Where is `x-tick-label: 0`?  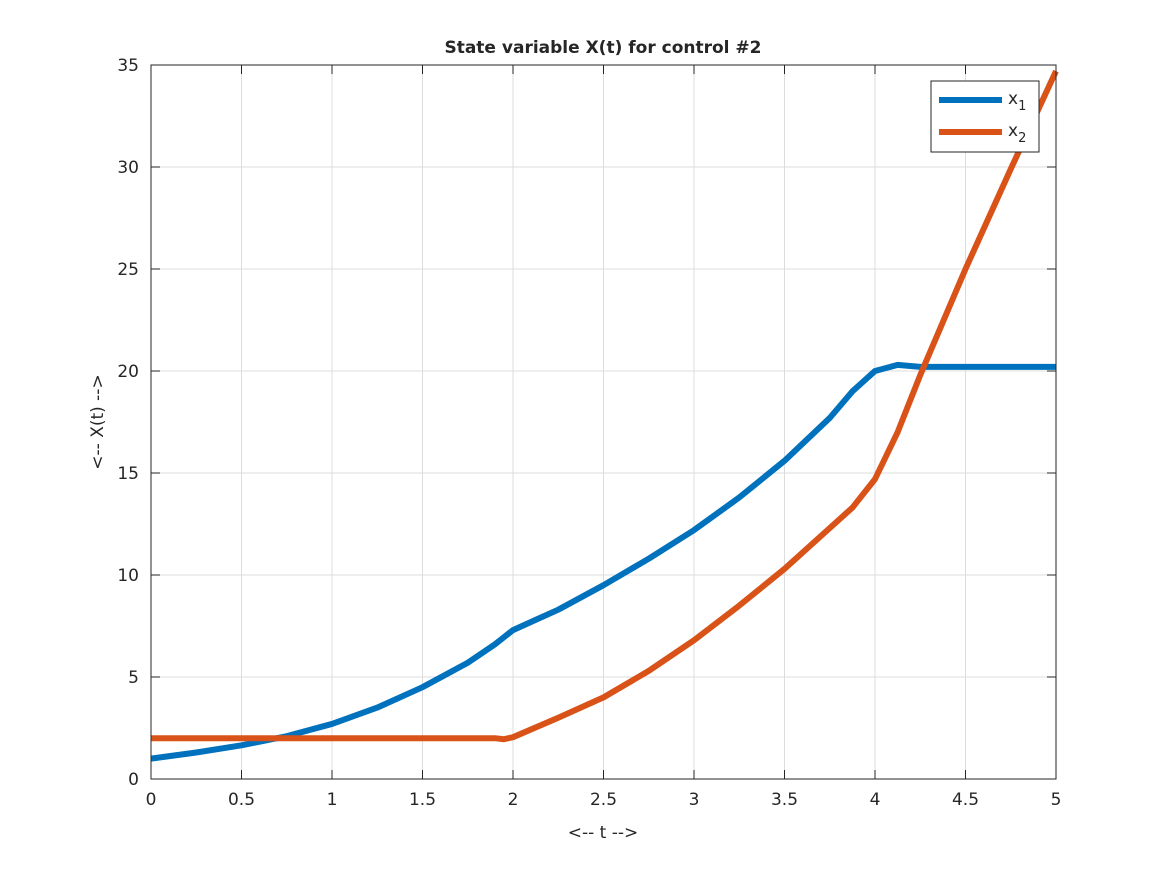
x-tick-label: 0 is located at coordinates (151, 800).